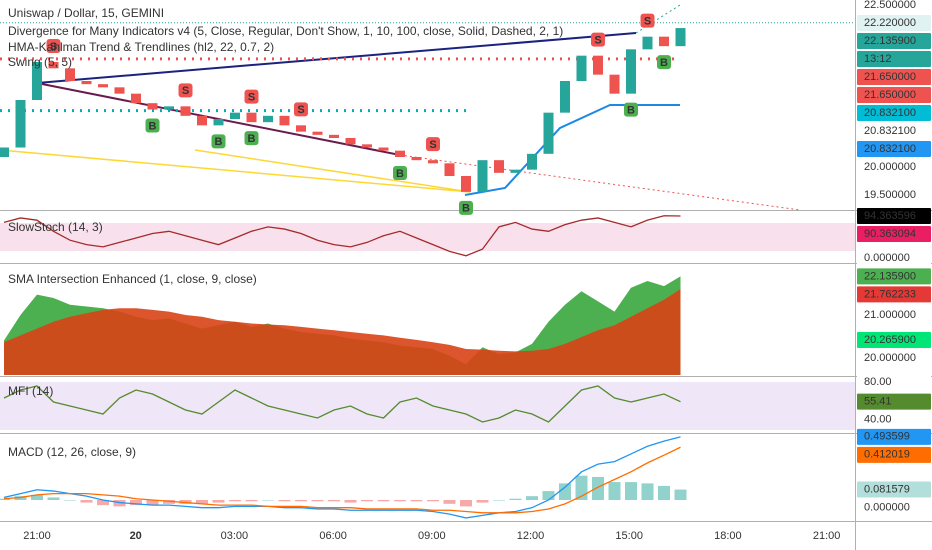 The height and width of the screenshot is (550, 932). Describe the element at coordinates (37, 536) in the screenshot. I see `time-label: 21:00` at that location.